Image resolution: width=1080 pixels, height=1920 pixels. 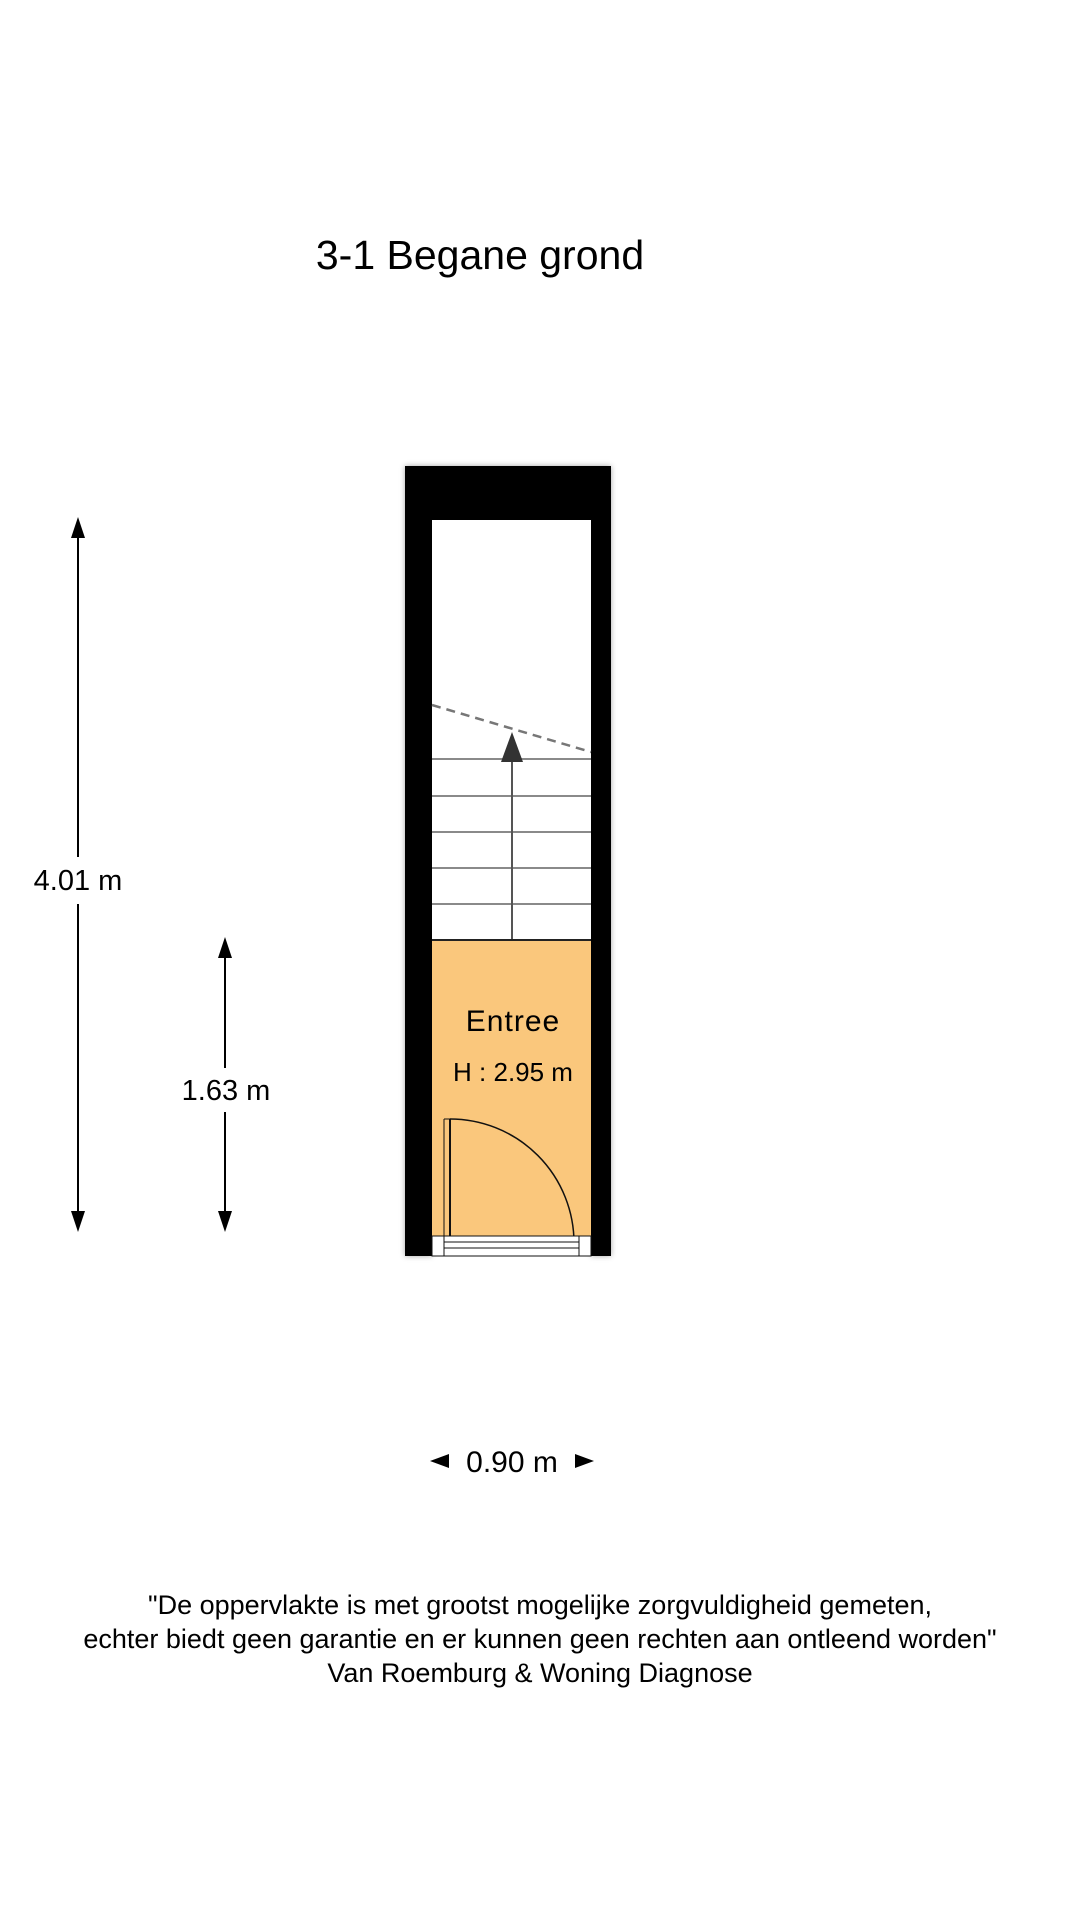 What do you see at coordinates (508, 493) in the screenshot?
I see `wall-top` at bounding box center [508, 493].